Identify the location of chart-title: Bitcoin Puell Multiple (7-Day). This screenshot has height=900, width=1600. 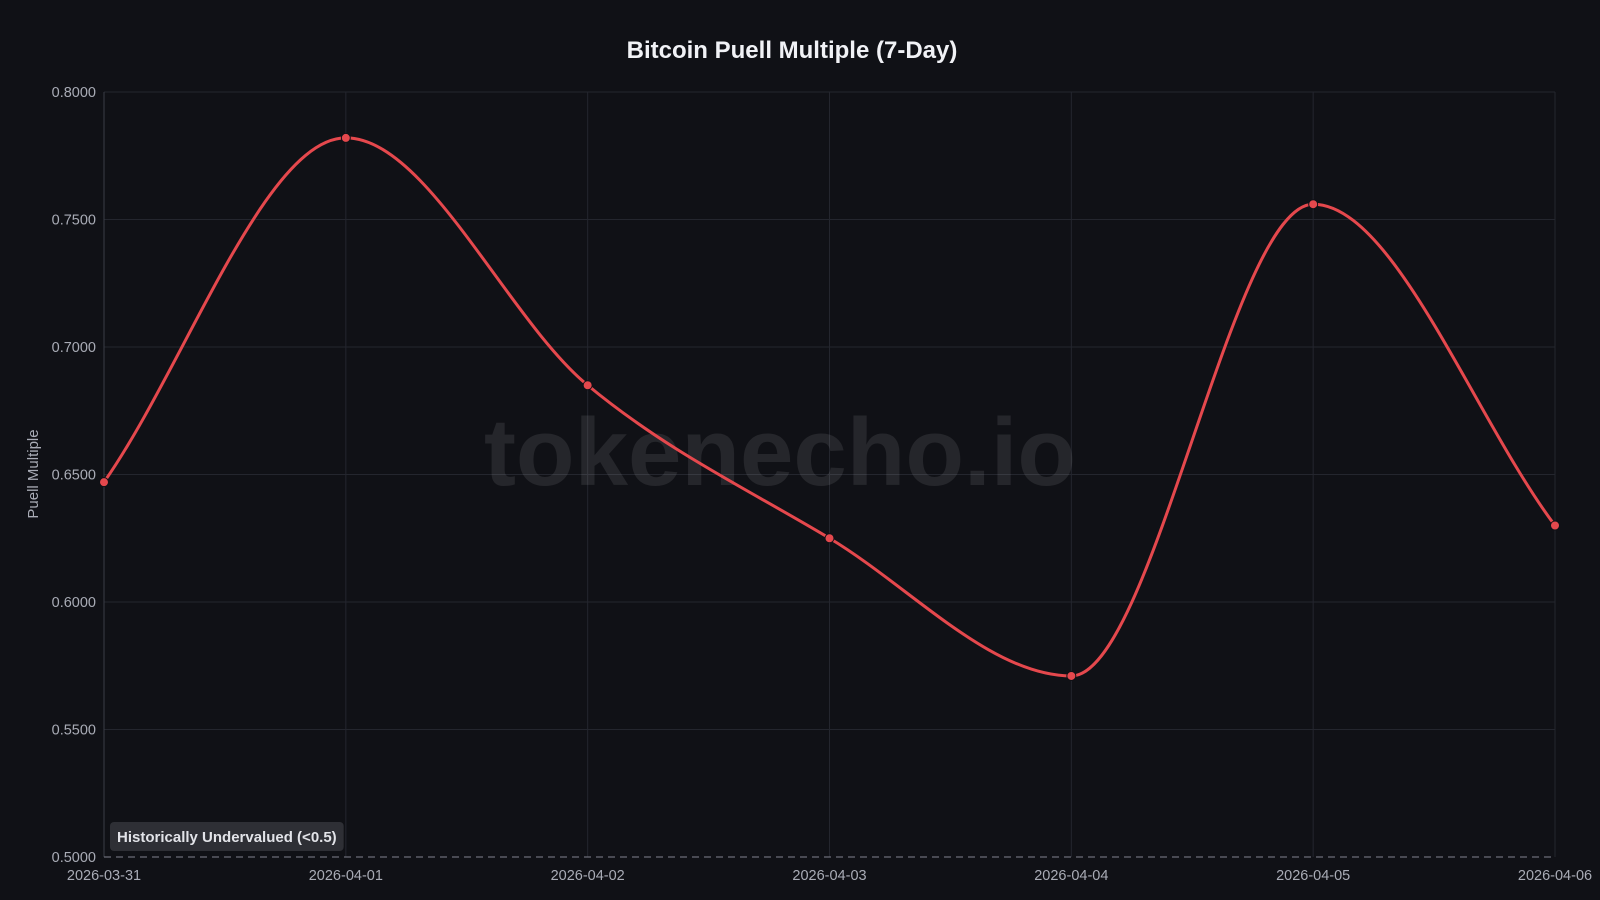
(792, 50).